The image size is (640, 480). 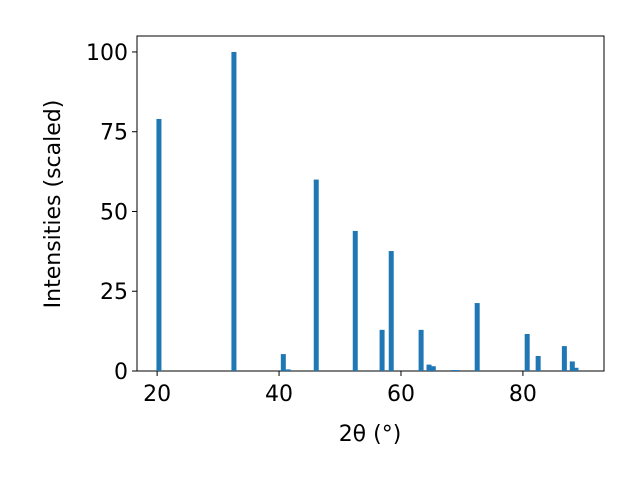 What do you see at coordinates (523, 394) in the screenshot?
I see `x-tick-label: 80` at bounding box center [523, 394].